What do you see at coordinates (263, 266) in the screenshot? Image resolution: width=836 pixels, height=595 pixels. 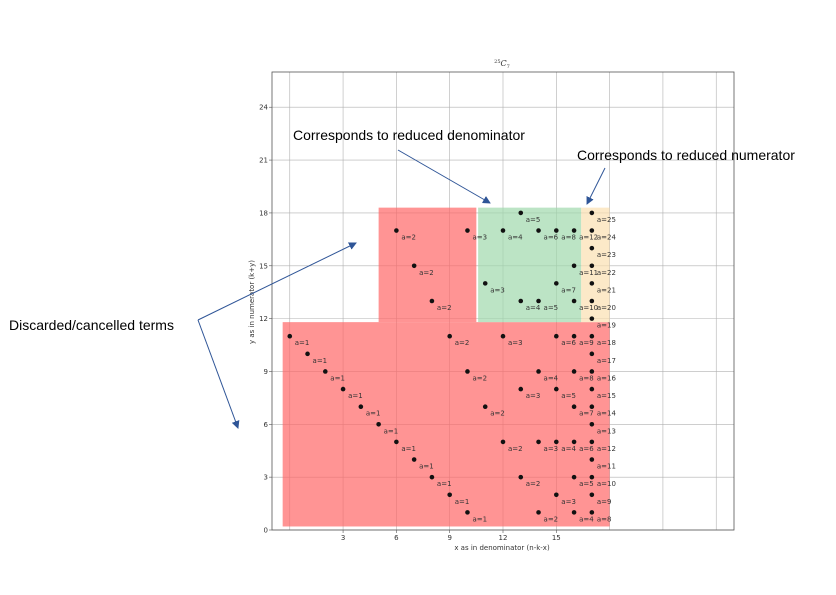 I see `y-tick-label: 15` at bounding box center [263, 266].